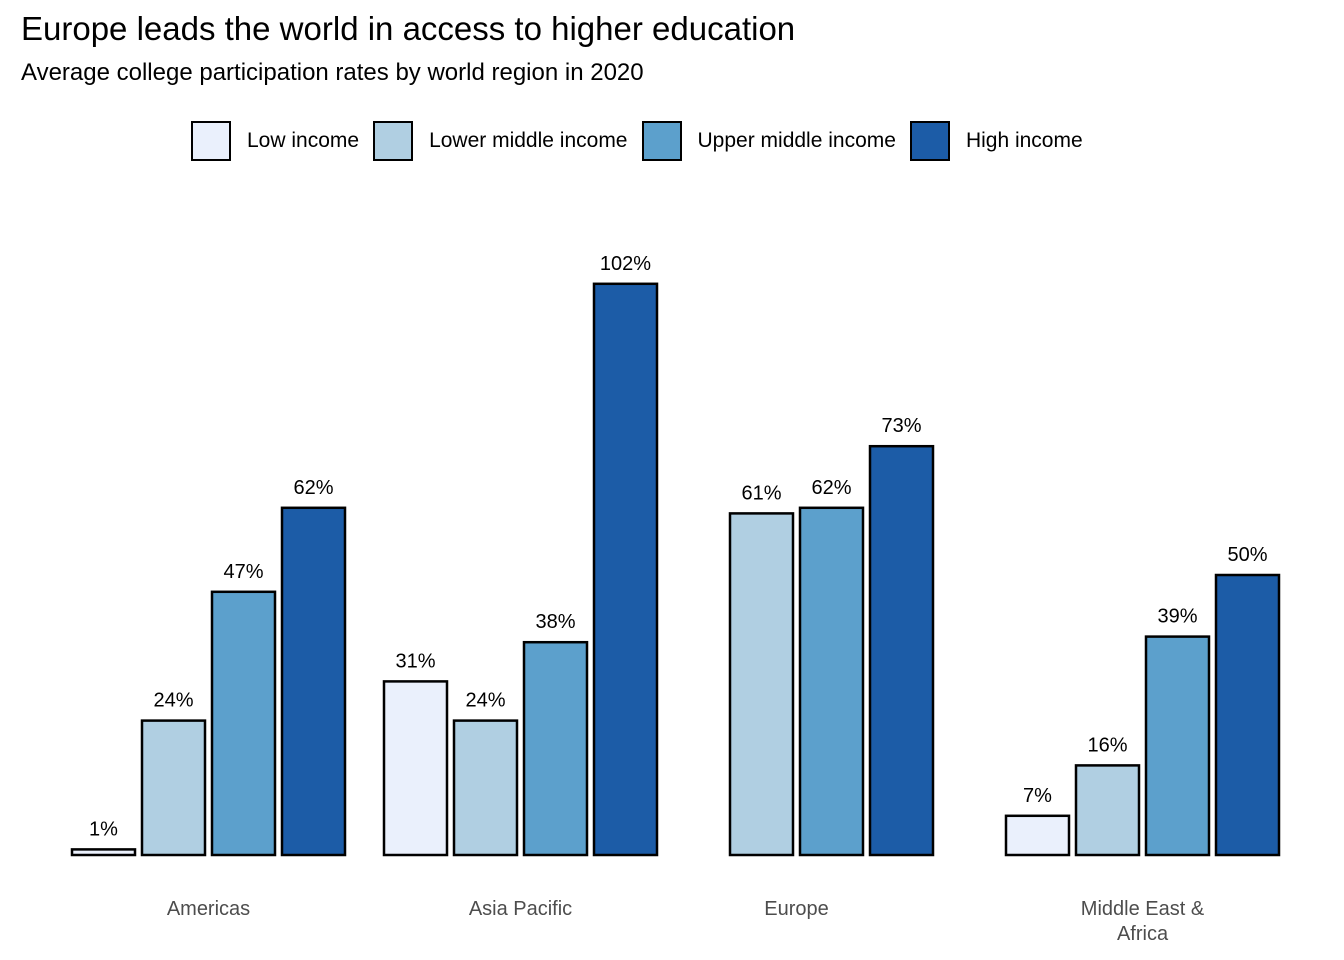 The image size is (1344, 960). What do you see at coordinates (796, 140) in the screenshot?
I see `legend-label-upper-middle-income: Upper middle income` at bounding box center [796, 140].